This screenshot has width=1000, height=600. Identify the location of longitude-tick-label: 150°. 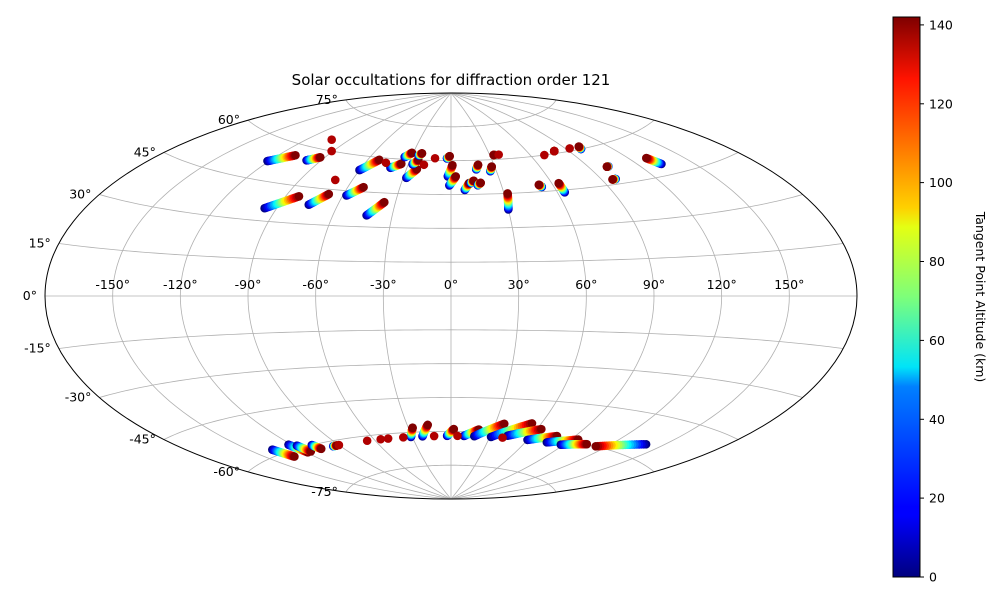
(789, 284).